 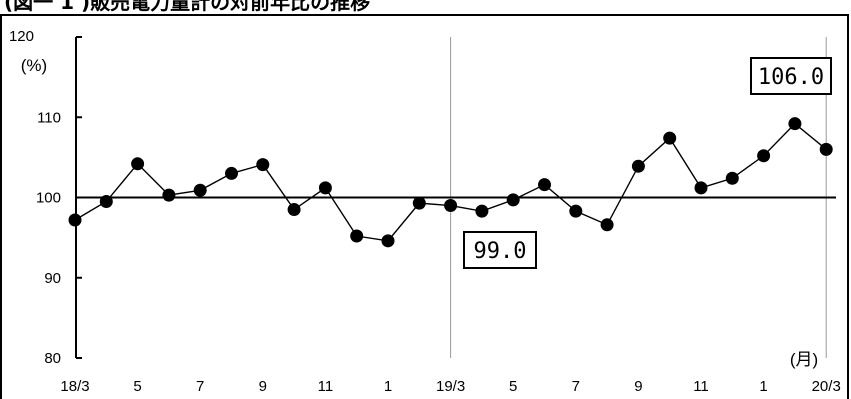 I want to click on x-tick-label: 19/3, so click(x=450, y=386).